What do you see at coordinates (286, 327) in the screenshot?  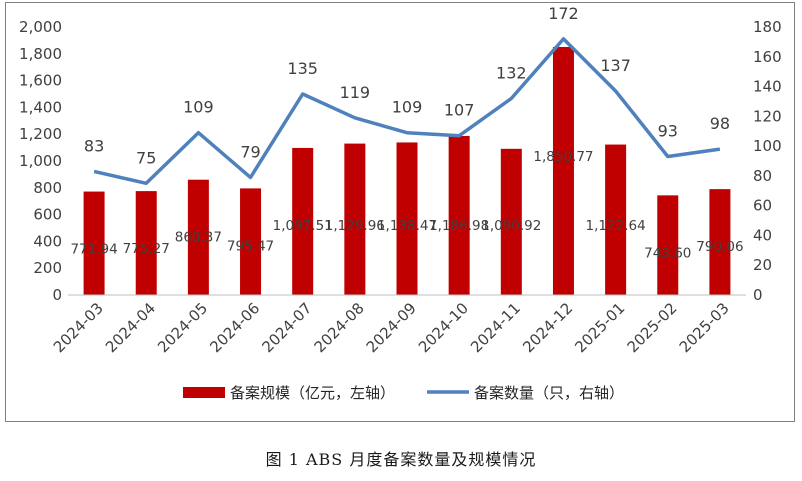 I see `x-axis-tick: 2024-07` at bounding box center [286, 327].